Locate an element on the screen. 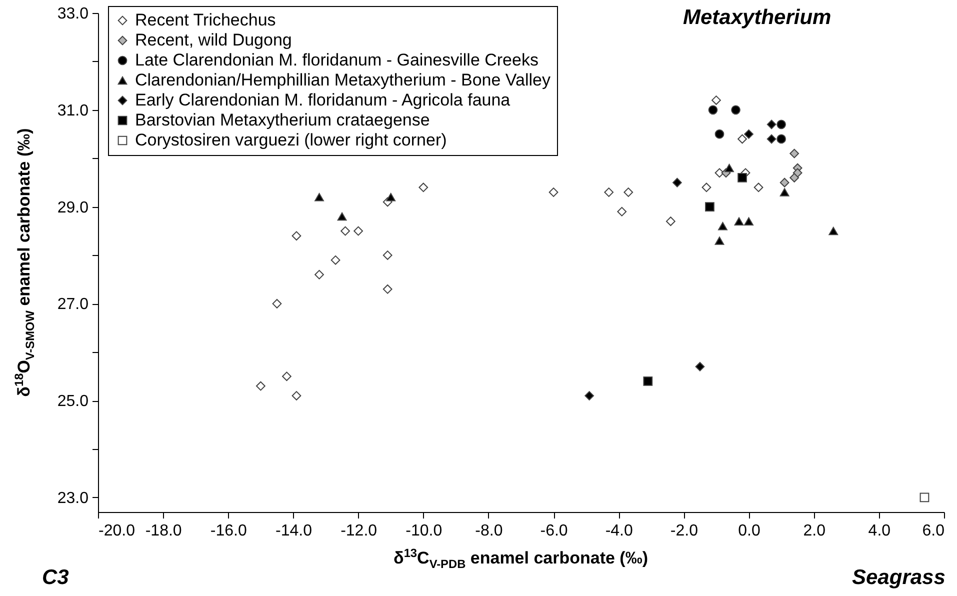 This screenshot has height=596, width=957. legend-label: Recent, wild Dugong is located at coordinates (213, 40).